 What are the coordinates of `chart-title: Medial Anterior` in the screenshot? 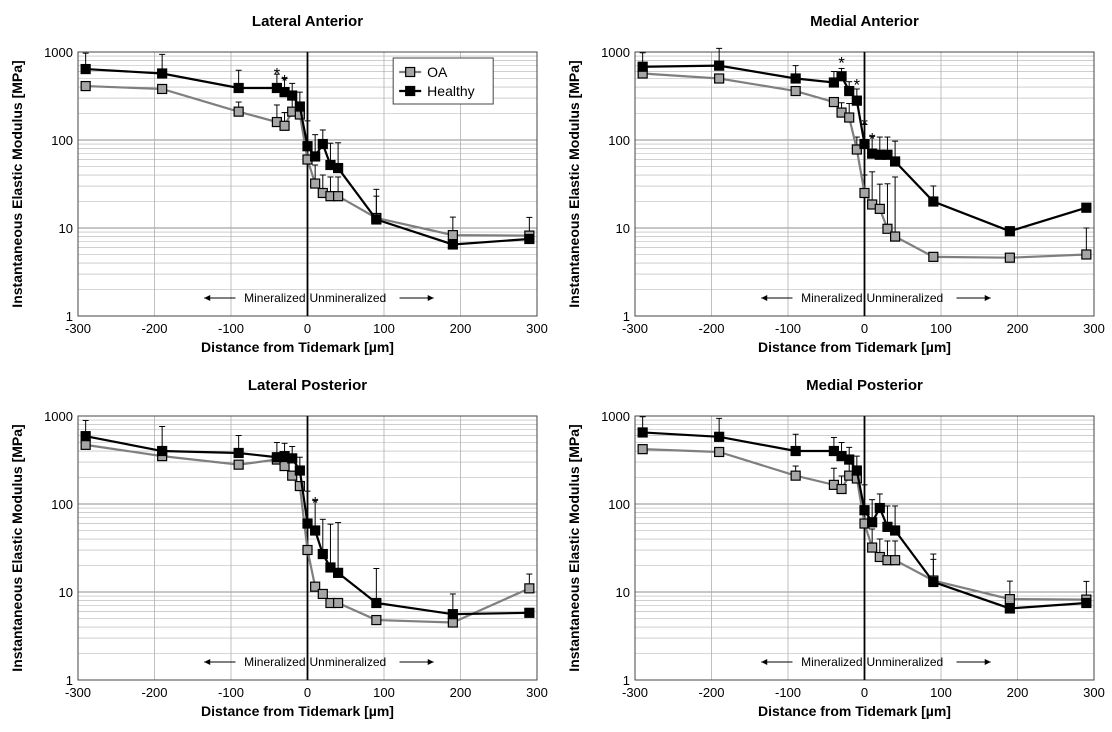 It's located at (864, 21).